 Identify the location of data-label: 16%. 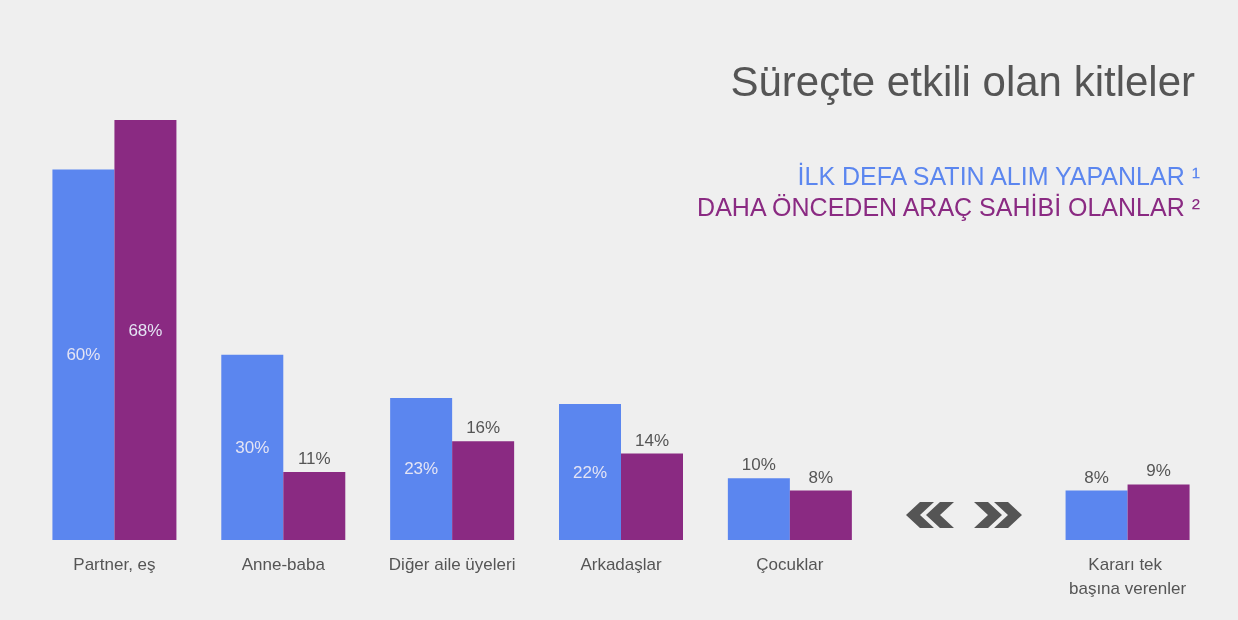
(483, 428).